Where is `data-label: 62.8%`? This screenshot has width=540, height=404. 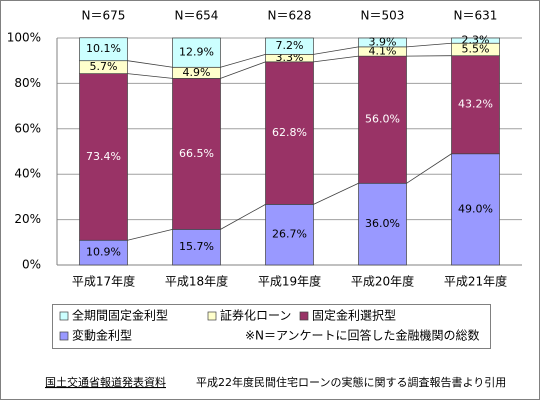 data-label: 62.8% is located at coordinates (289, 132).